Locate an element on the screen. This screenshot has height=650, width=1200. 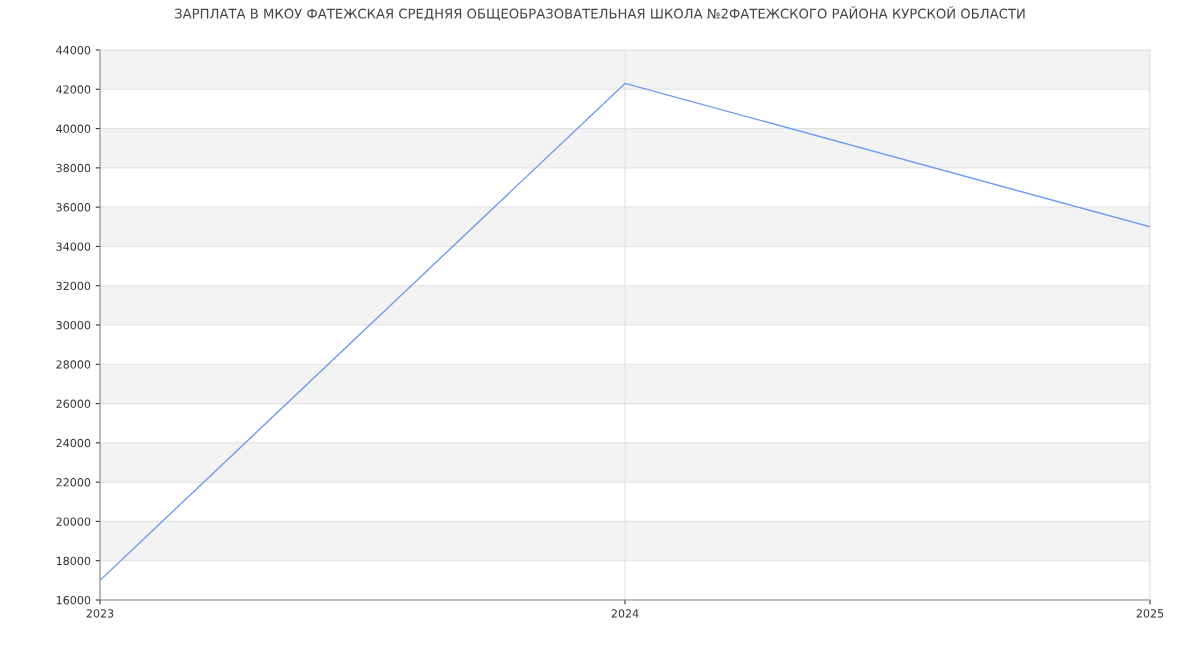
x-tick-label: 2024 is located at coordinates (625, 613).